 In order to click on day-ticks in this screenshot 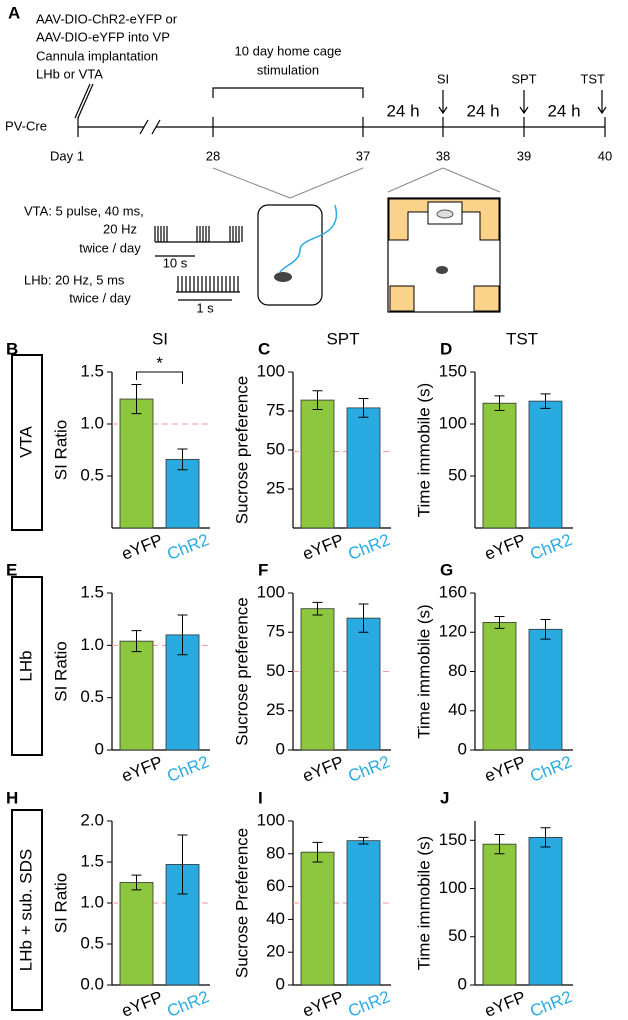, I will do `click(341, 127)`.